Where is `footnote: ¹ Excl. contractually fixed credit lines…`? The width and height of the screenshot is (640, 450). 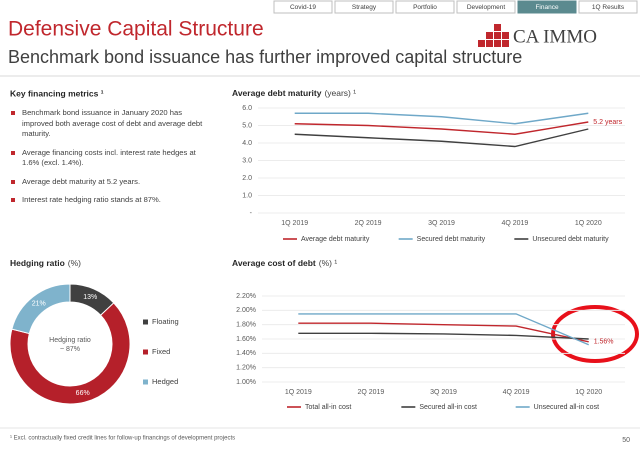
footnote: ¹ Excl. contractually fixed credit lines… is located at coordinates (122, 439).